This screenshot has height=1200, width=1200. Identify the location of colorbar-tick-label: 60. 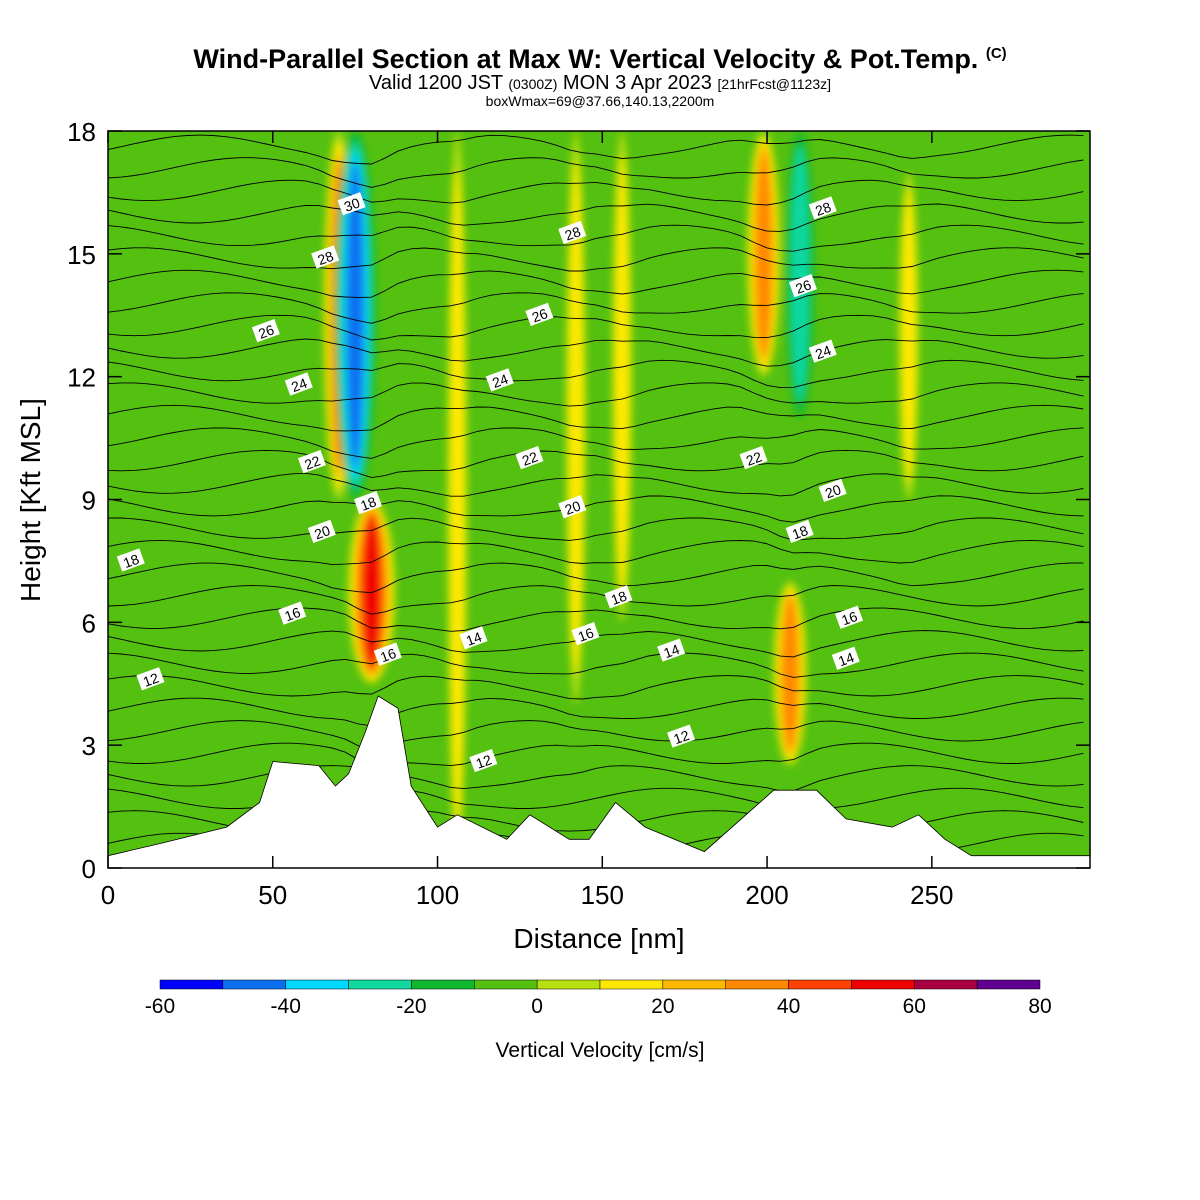
(914, 1006).